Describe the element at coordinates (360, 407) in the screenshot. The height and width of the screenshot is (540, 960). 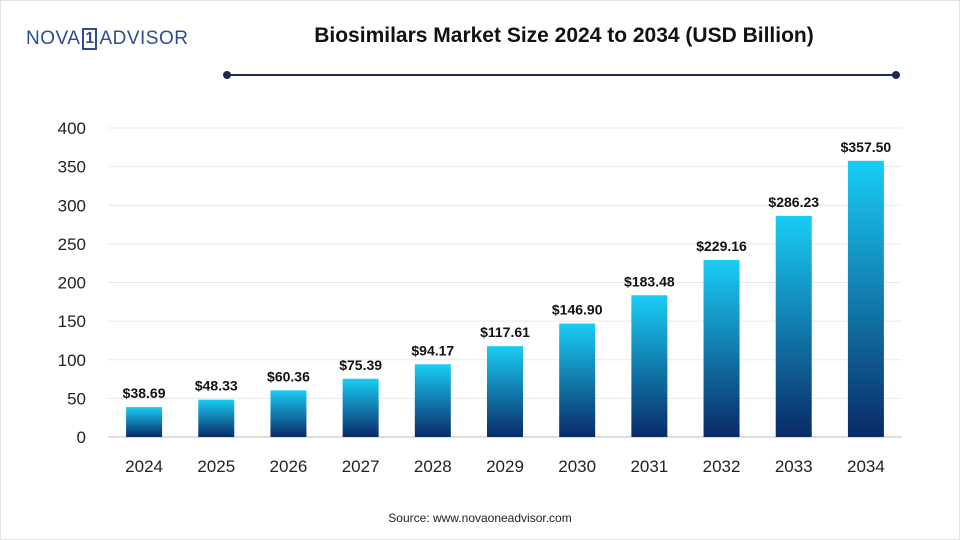
I see `bar-2027` at that location.